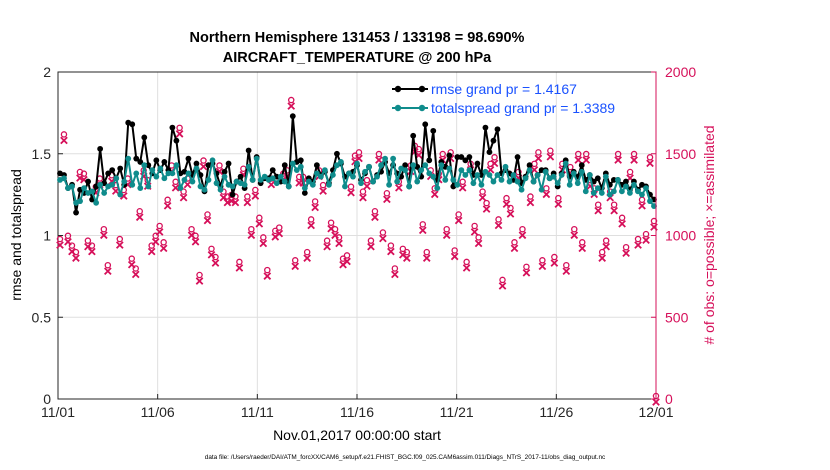  What do you see at coordinates (158, 412) in the screenshot?
I see `x-tick-label: 11/06` at bounding box center [158, 412].